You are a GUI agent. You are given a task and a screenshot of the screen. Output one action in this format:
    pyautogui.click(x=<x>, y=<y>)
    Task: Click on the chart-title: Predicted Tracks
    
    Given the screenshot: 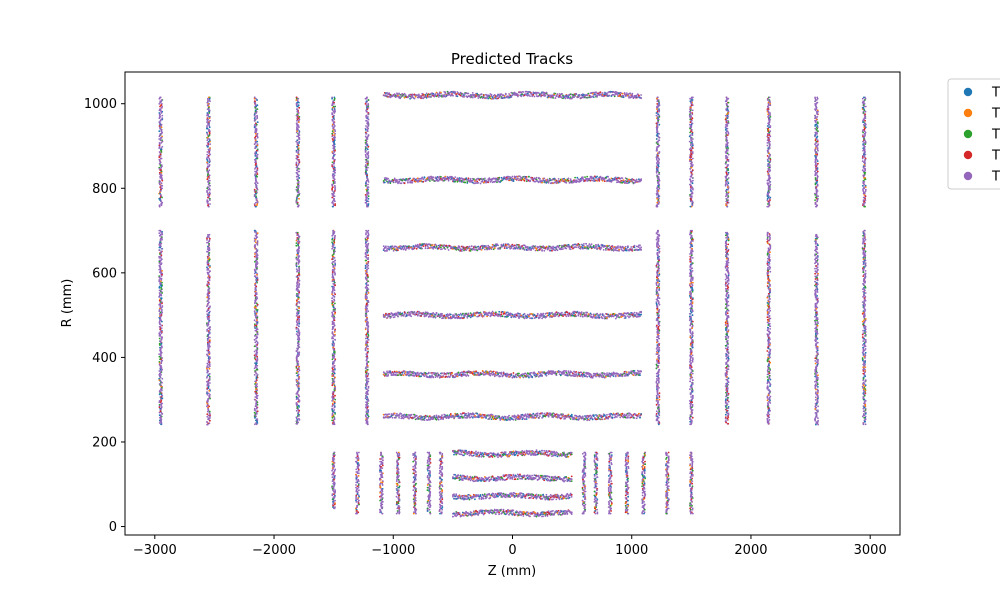 What is the action you would take?
    pyautogui.click(x=512, y=59)
    